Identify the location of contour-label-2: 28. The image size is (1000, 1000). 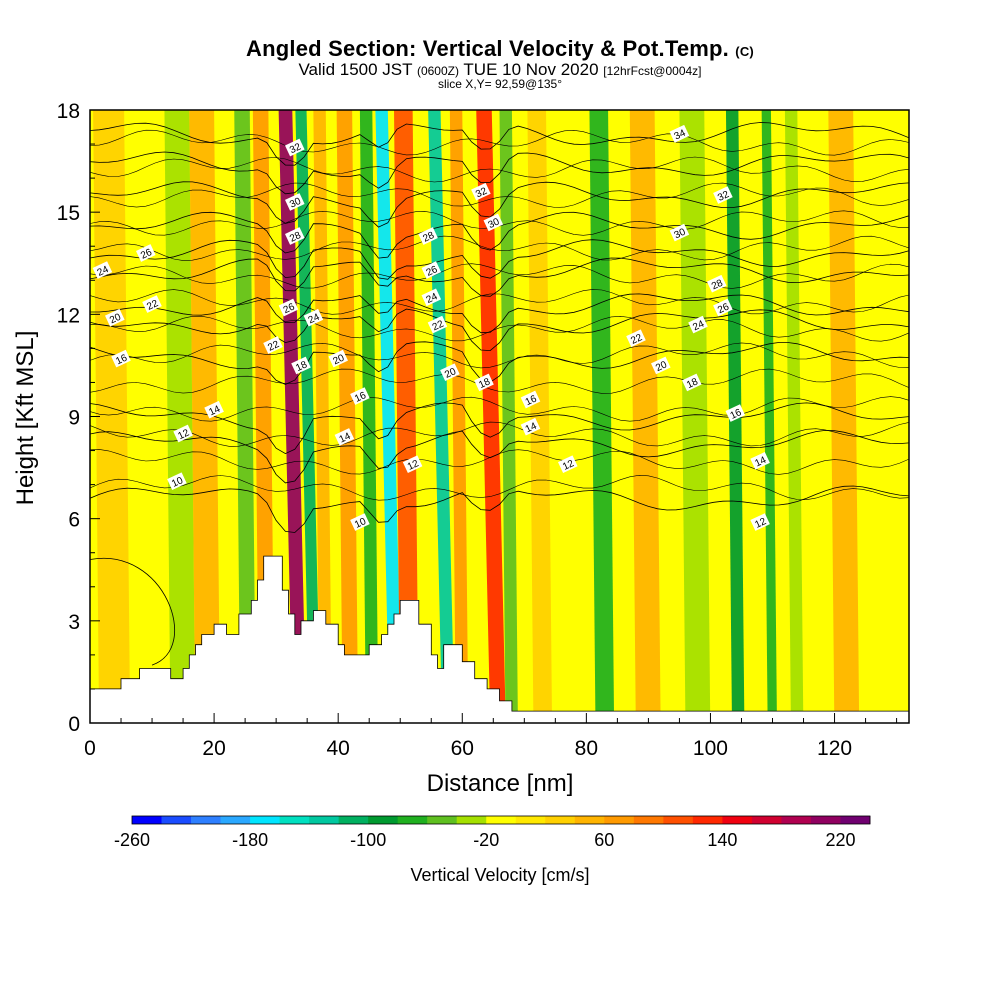
(295, 236).